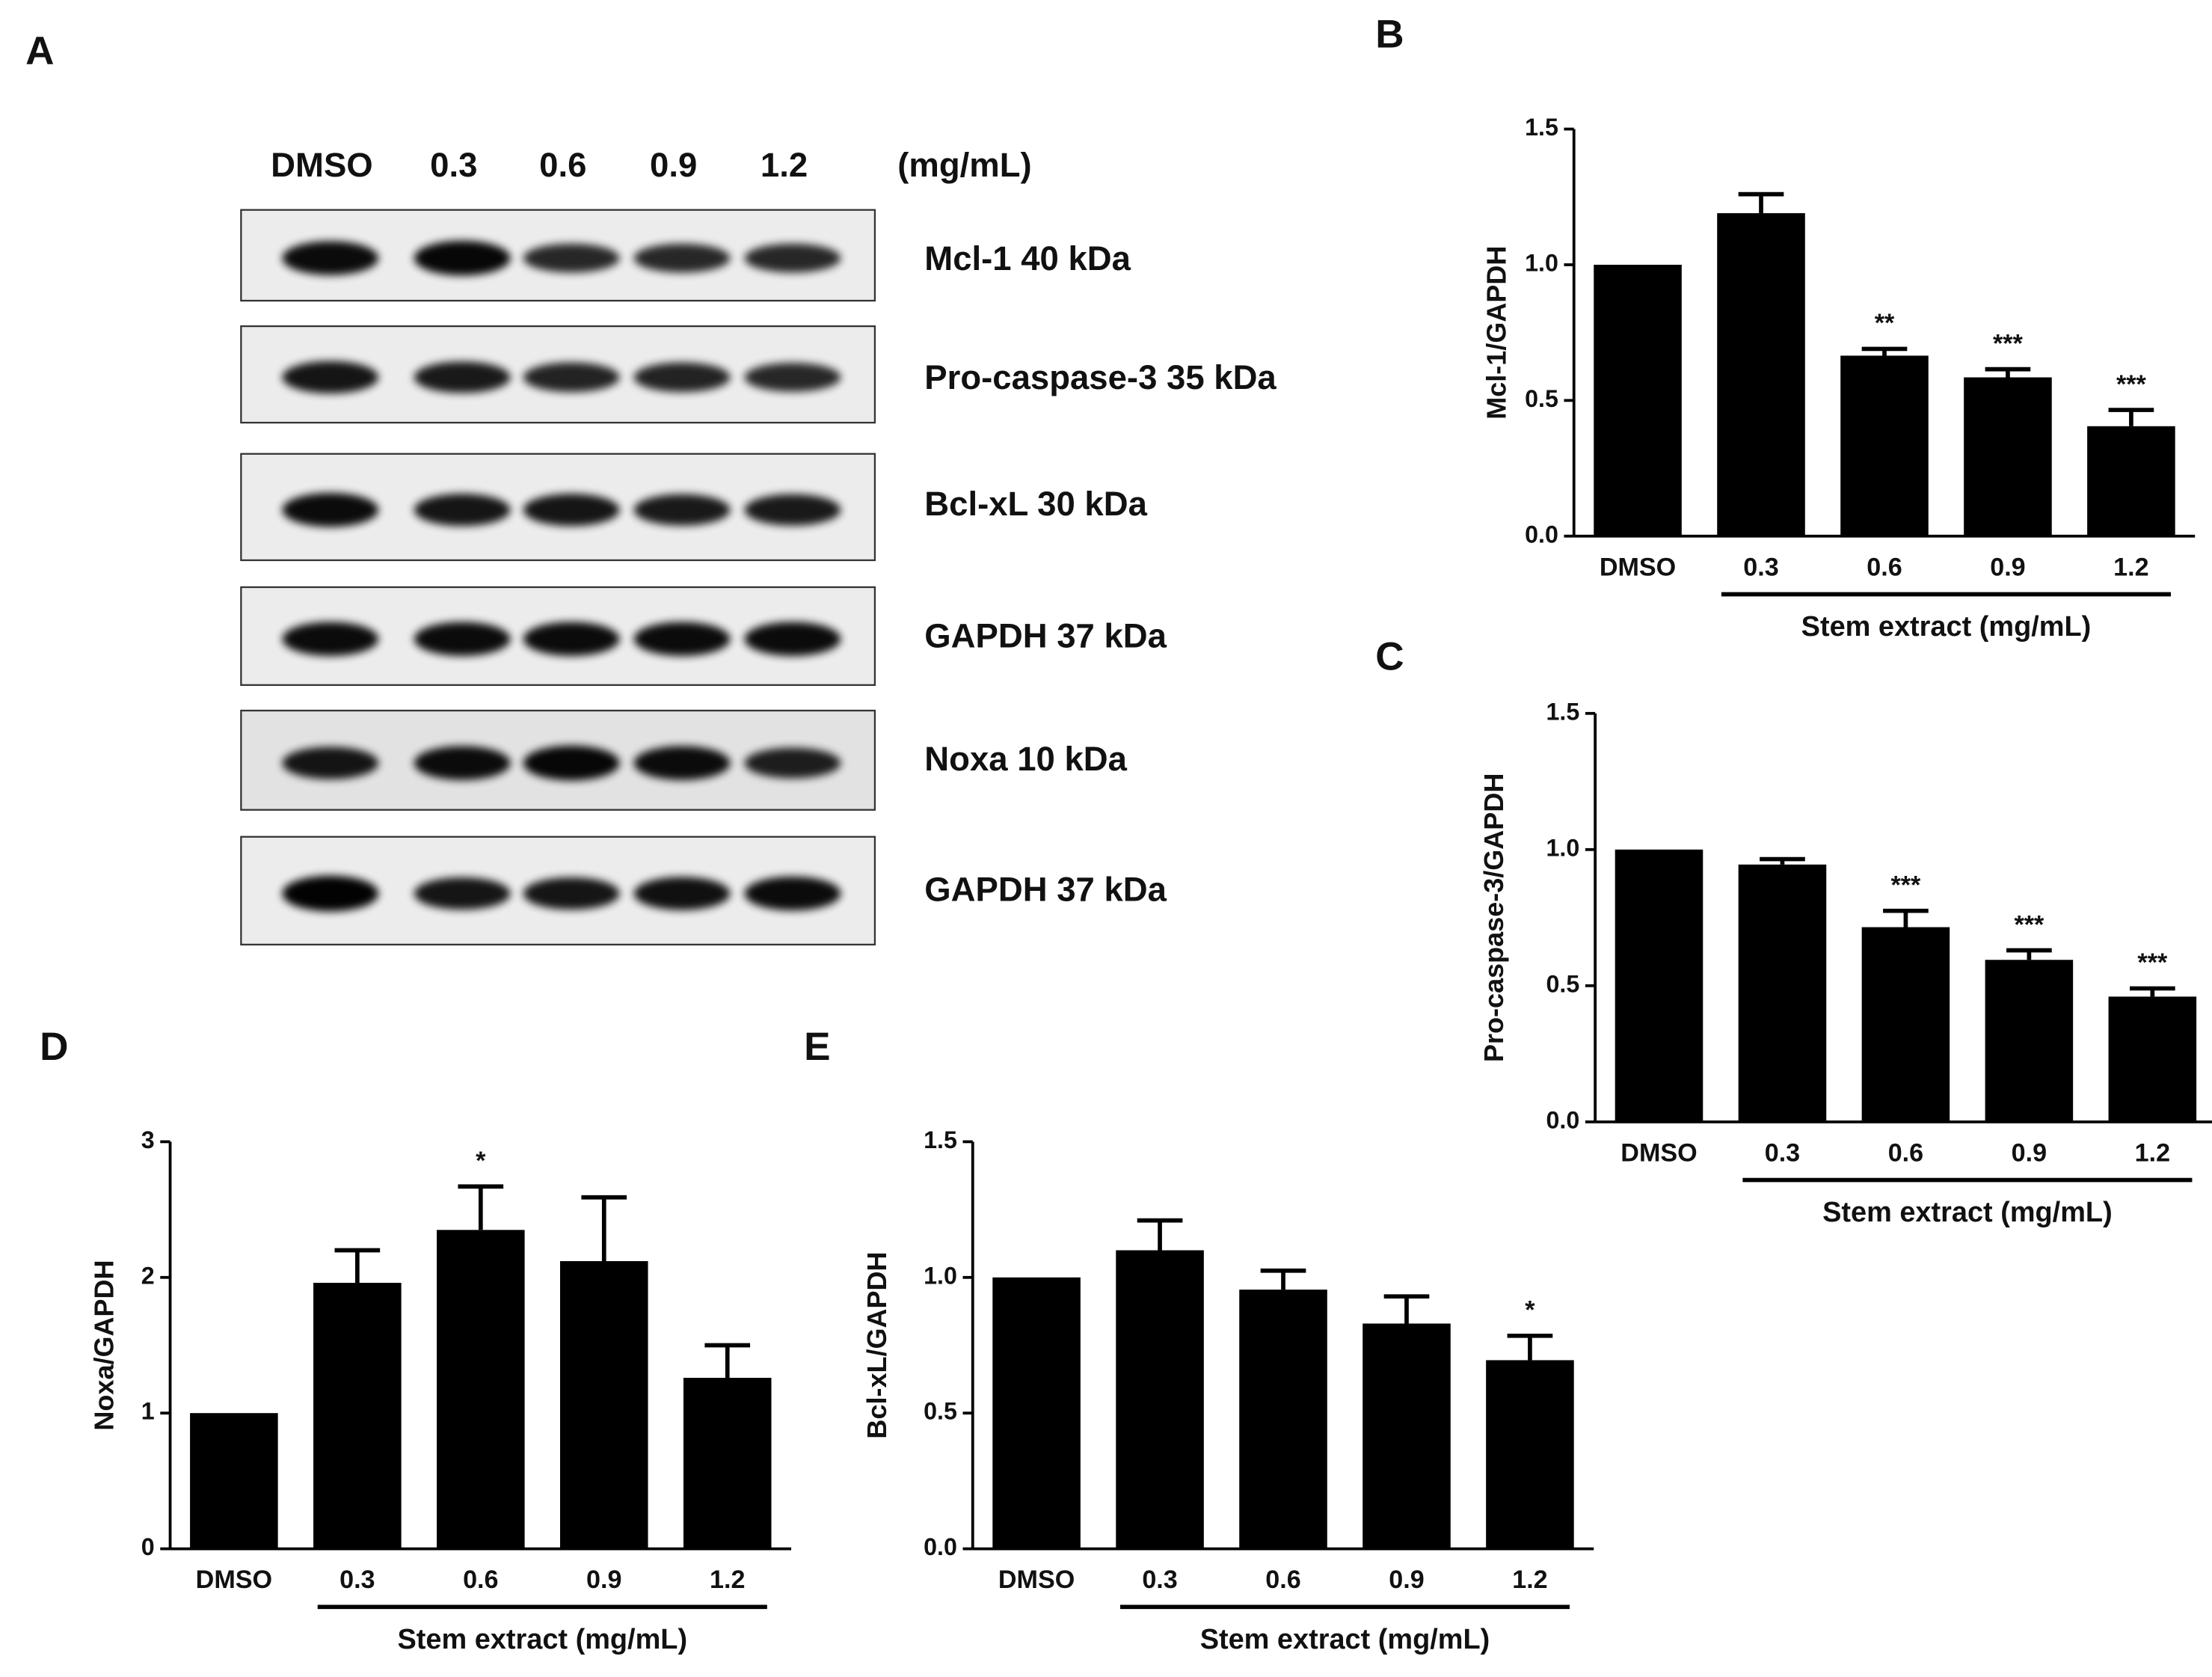 This screenshot has width=2212, height=1677. I want to click on y-axis-label: Noxa/GAPDH, so click(104, 1345).